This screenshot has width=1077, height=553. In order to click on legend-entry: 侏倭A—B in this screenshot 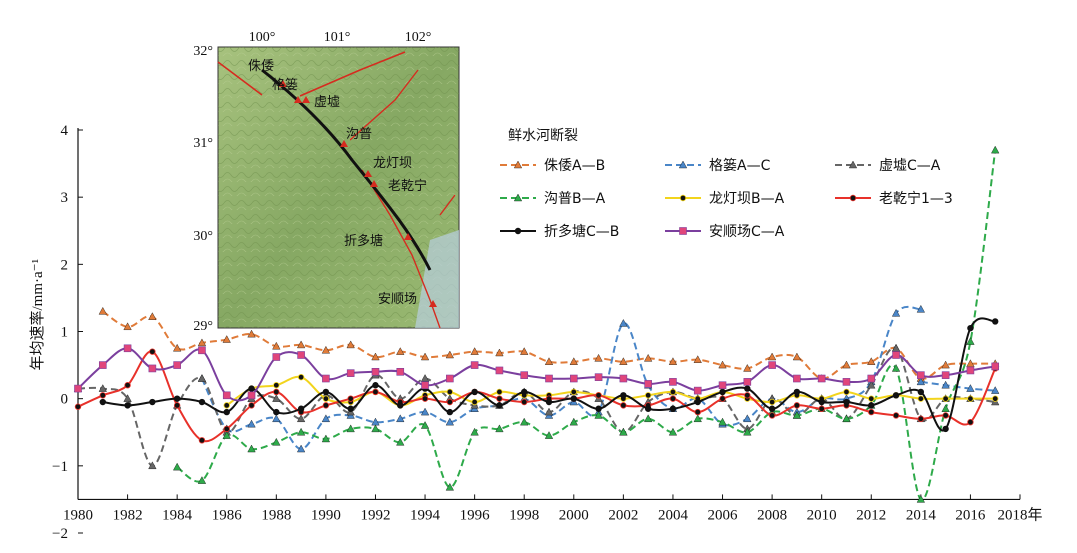, I will do `click(552, 166)`.